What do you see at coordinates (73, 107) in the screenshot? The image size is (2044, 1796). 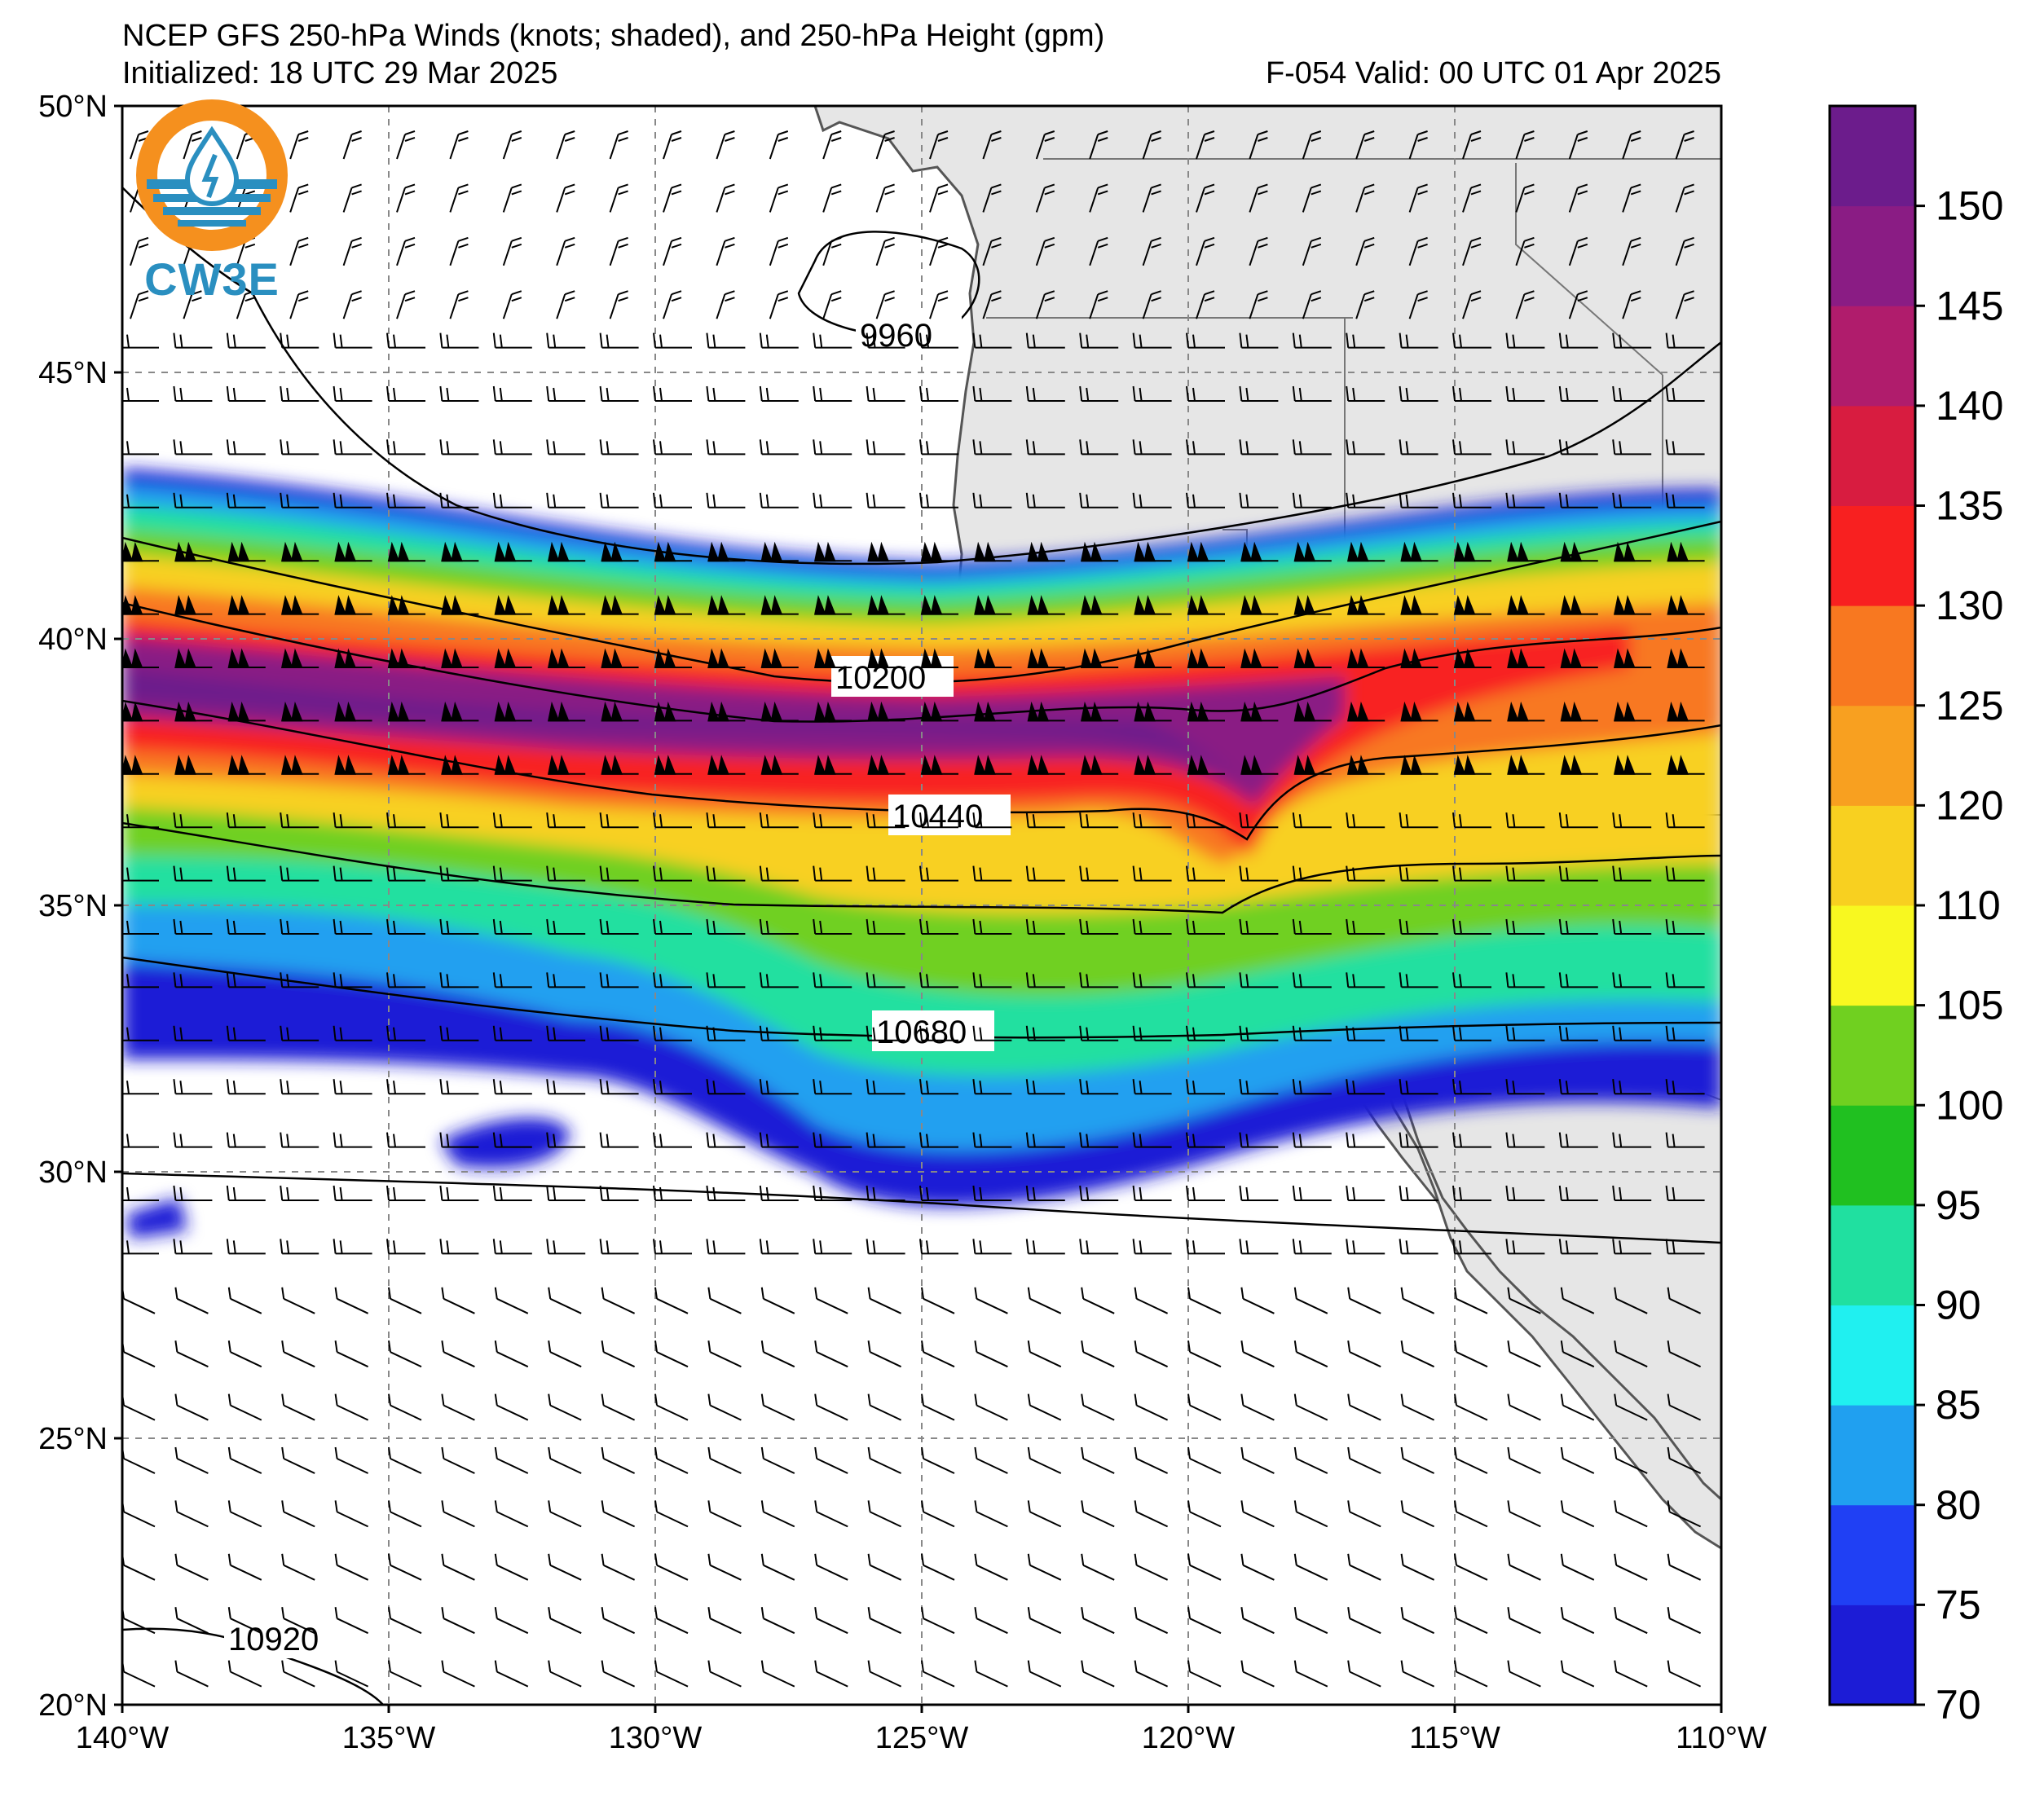 I see `lat-tick-label: 50°N` at bounding box center [73, 107].